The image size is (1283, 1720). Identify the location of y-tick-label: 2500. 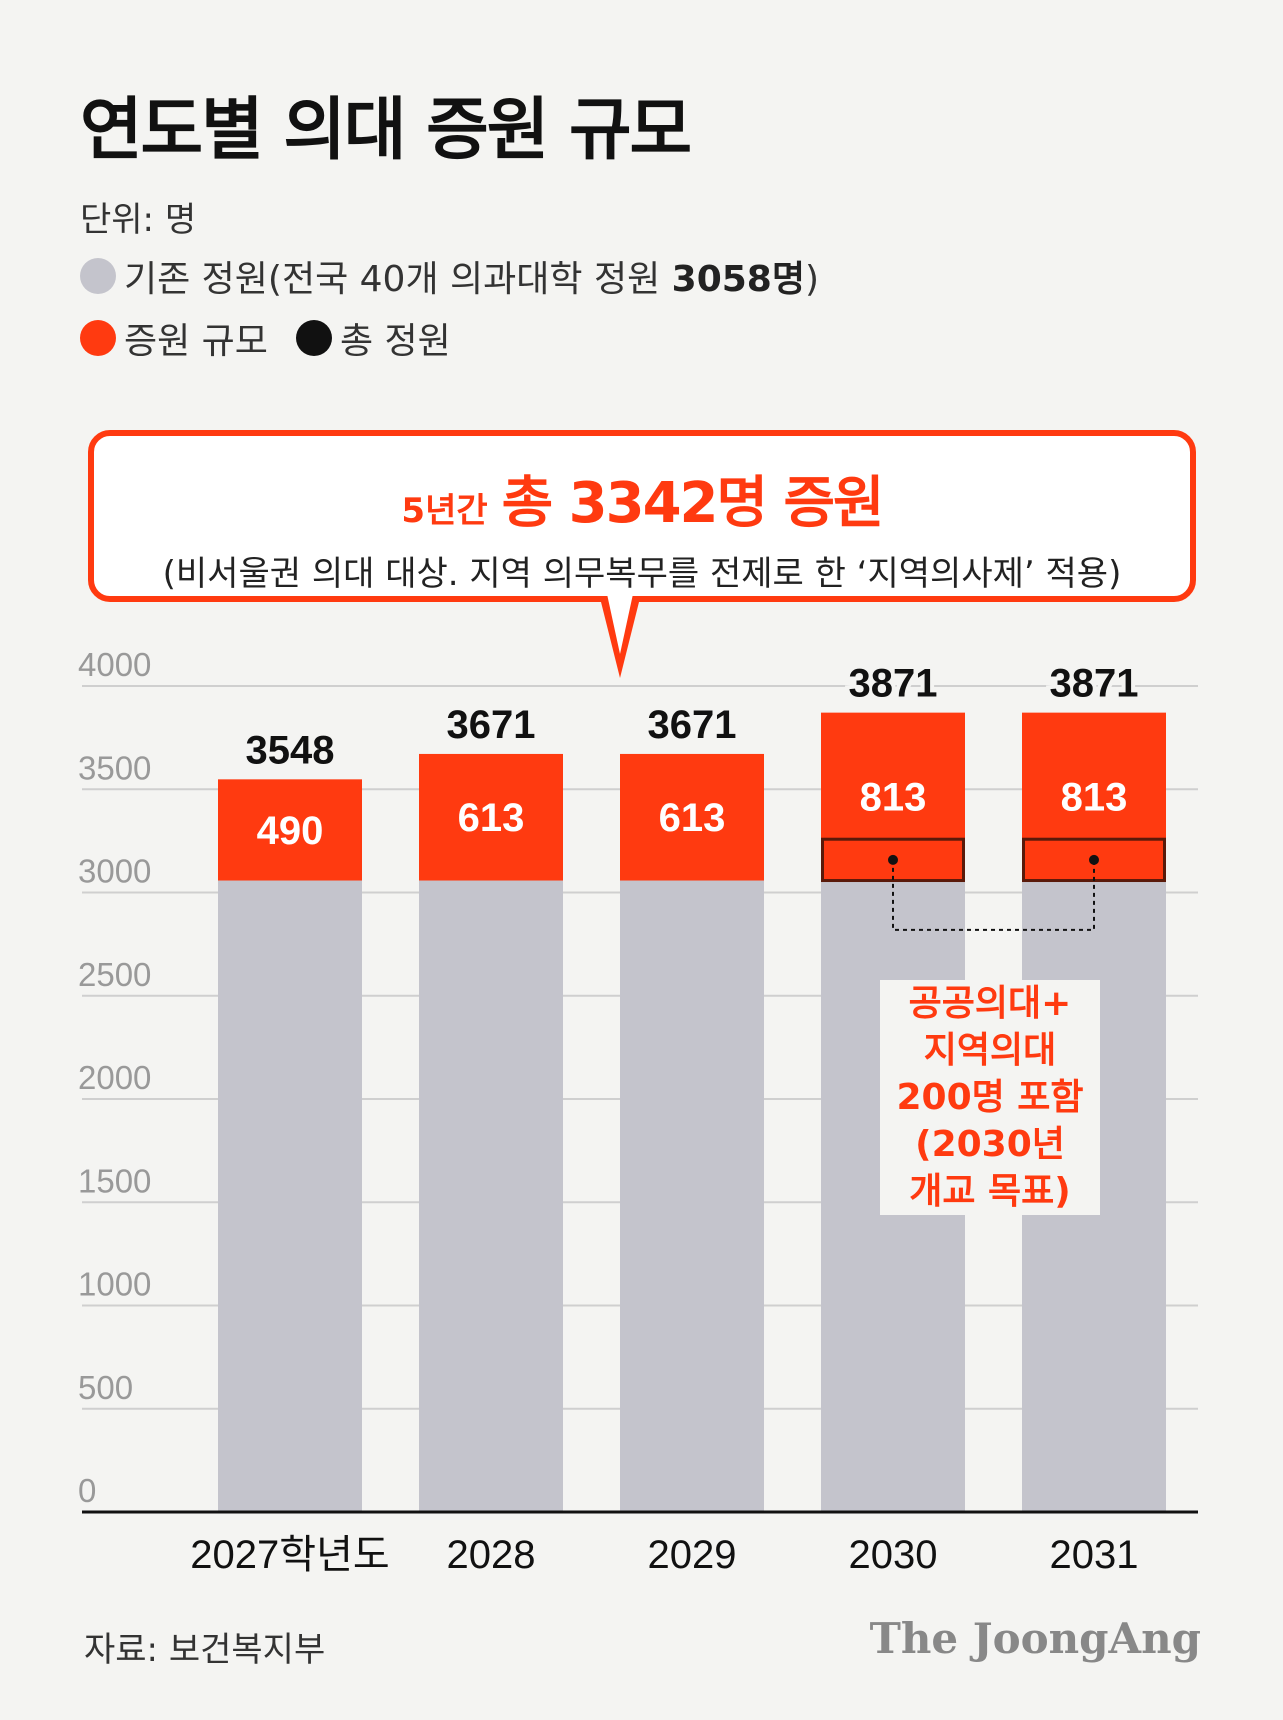
(114, 974).